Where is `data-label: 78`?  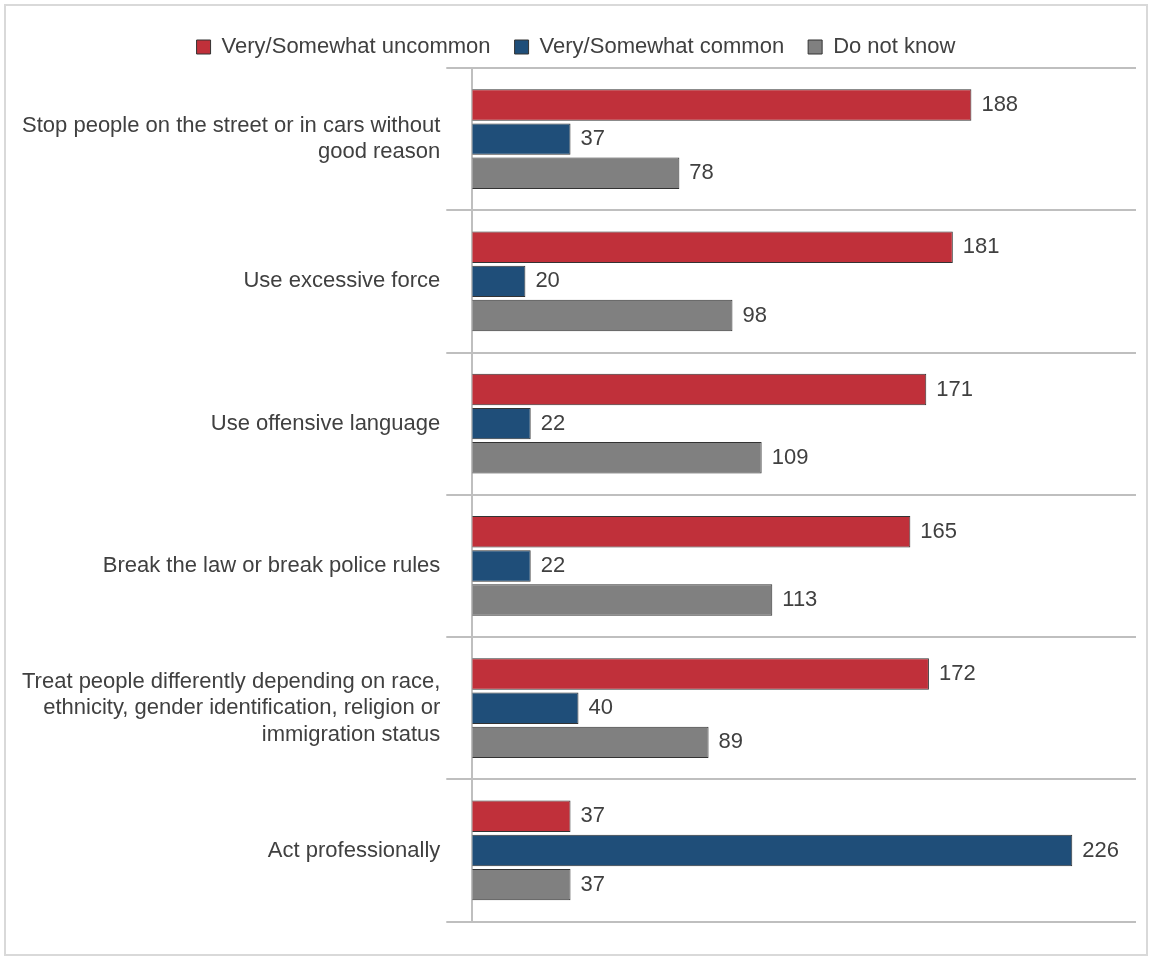 data-label: 78 is located at coordinates (701, 172).